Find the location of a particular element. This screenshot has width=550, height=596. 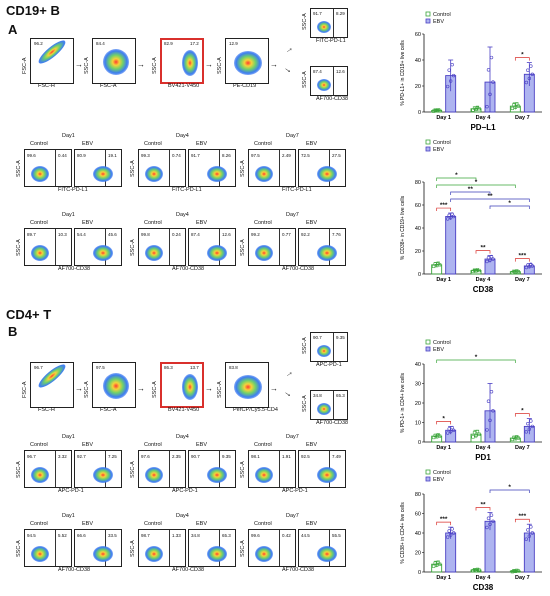

b-pd1-flow-q2-d1-1: 7.25 is located at coordinates (112, 456).